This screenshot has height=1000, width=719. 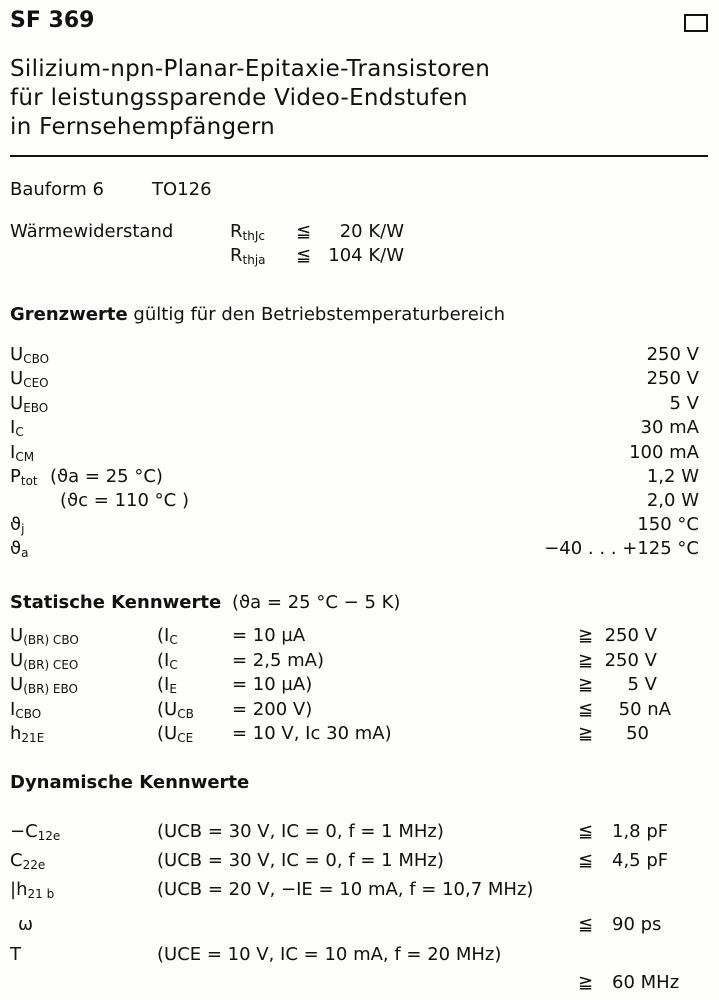 What do you see at coordinates (642, 684) in the screenshot?
I see `value: 5 V` at bounding box center [642, 684].